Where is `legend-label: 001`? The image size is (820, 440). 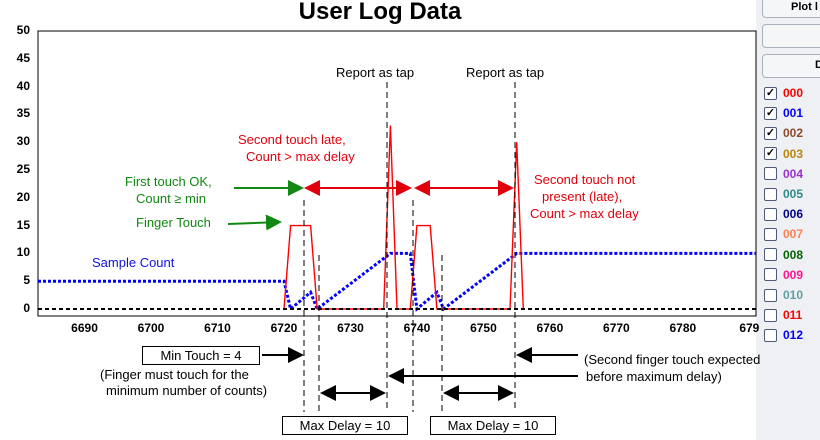
legend-label: 001 is located at coordinates (793, 113).